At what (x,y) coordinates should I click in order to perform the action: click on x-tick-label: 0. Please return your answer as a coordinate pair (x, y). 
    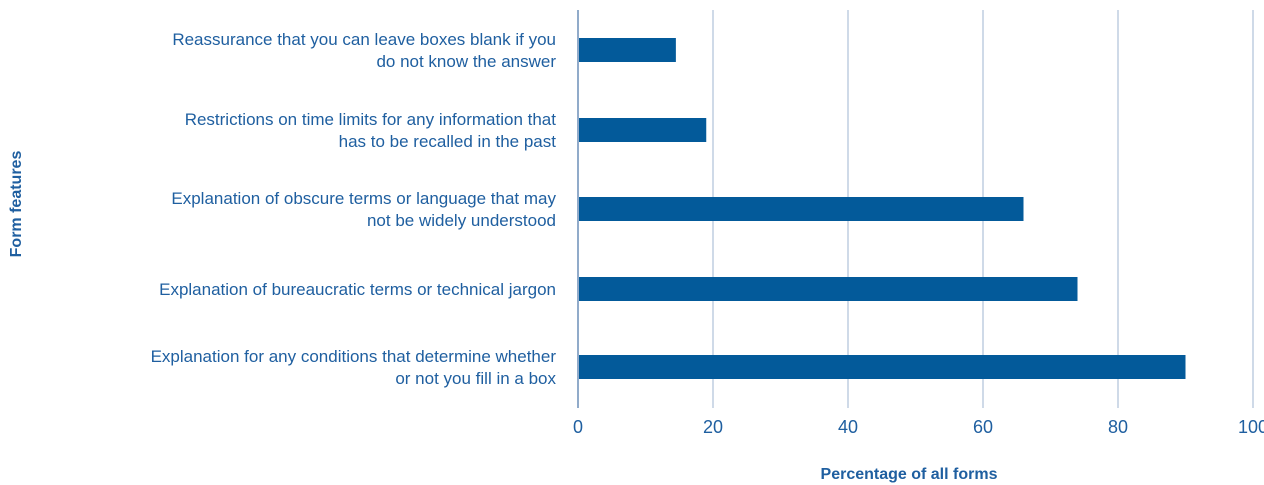
    Looking at the image, I should click on (578, 427).